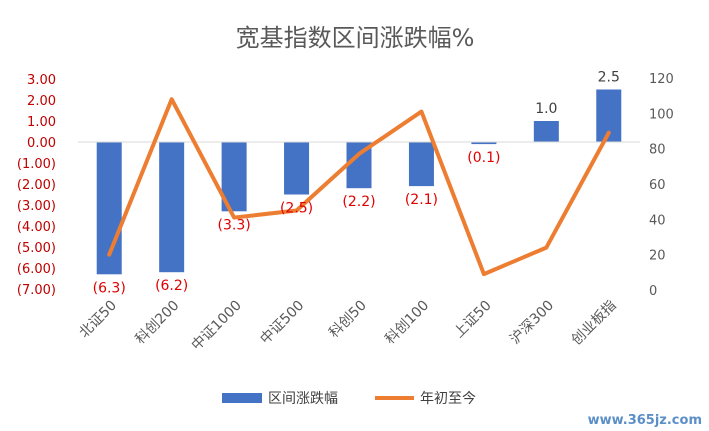 Image resolution: width=709 pixels, height=431 pixels. Describe the element at coordinates (282, 323) in the screenshot. I see `x-axis-category-label: 中证500` at that location.